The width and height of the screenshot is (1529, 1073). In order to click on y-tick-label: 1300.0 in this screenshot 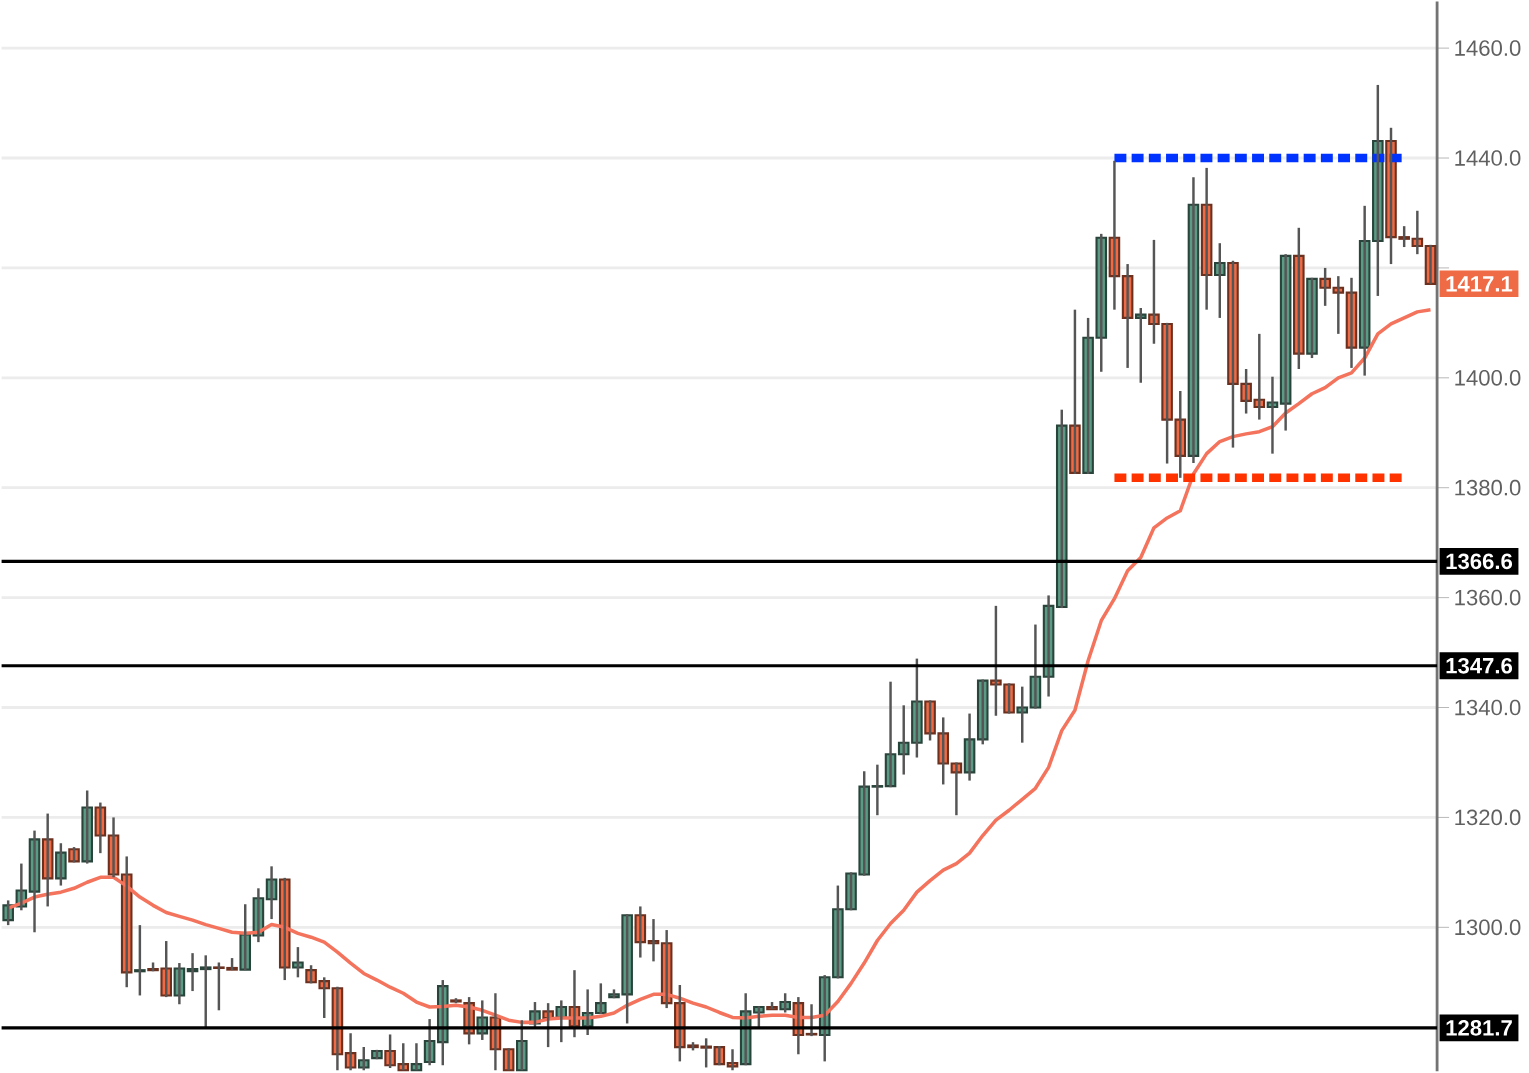, I will do `click(1488, 927)`.